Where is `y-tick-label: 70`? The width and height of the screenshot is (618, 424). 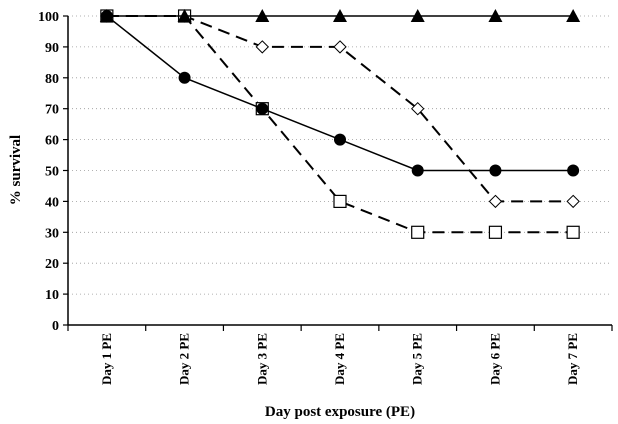 y-tick-label: 70 is located at coordinates (52, 110).